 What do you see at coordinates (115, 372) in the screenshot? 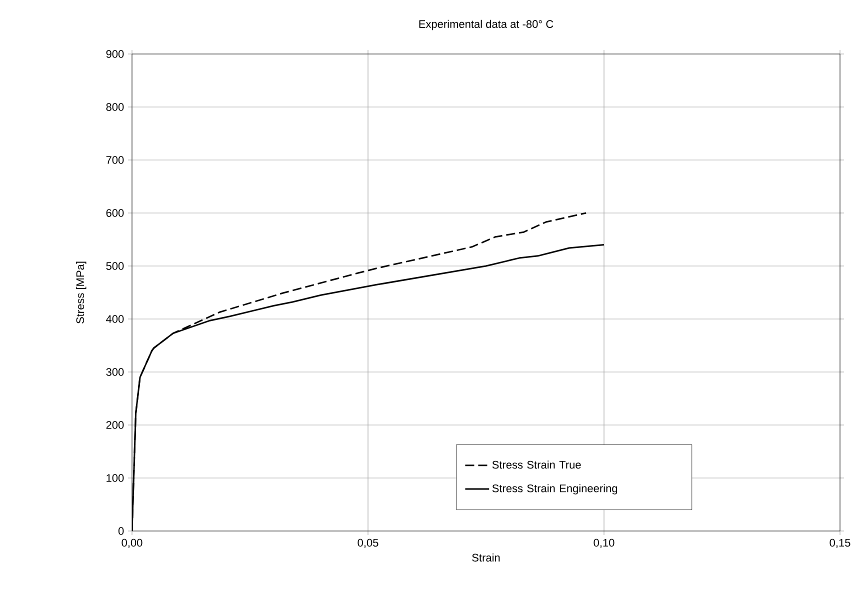
I see `y-tick-label: 300` at bounding box center [115, 372].